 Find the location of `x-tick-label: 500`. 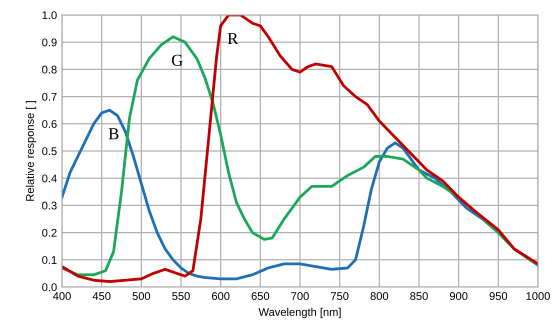

x-tick-label: 500 is located at coordinates (141, 296).